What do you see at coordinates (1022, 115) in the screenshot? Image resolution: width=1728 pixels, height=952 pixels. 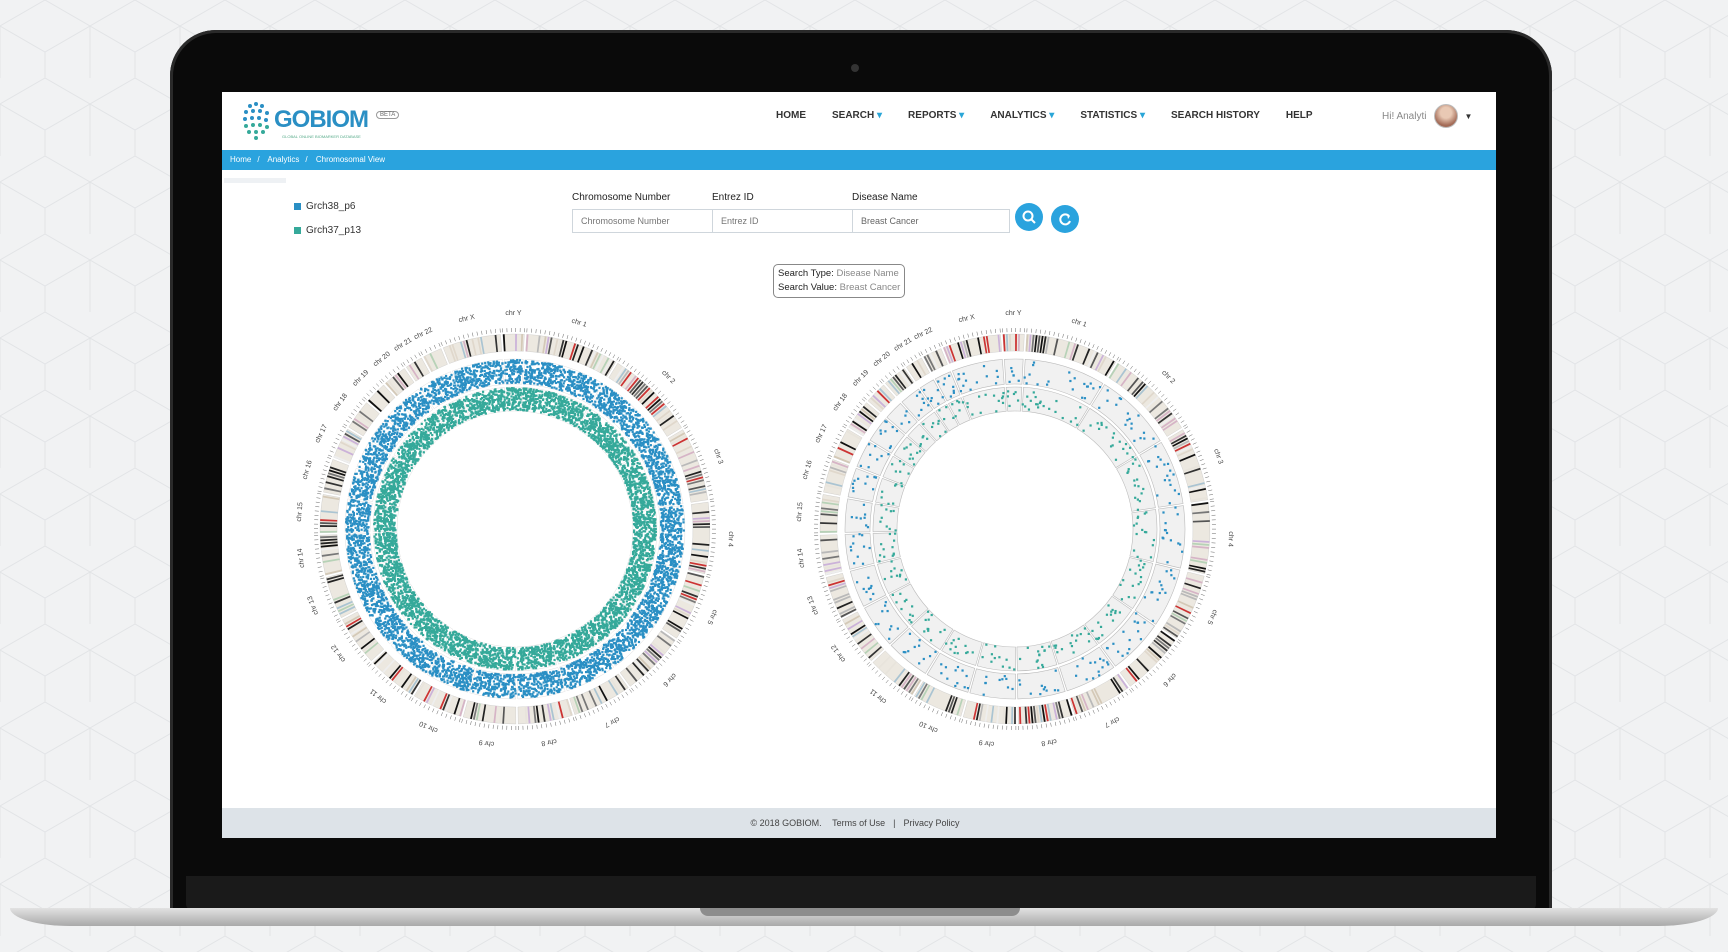 I see `nav-analytics: ANALYTICS ▾` at bounding box center [1022, 115].